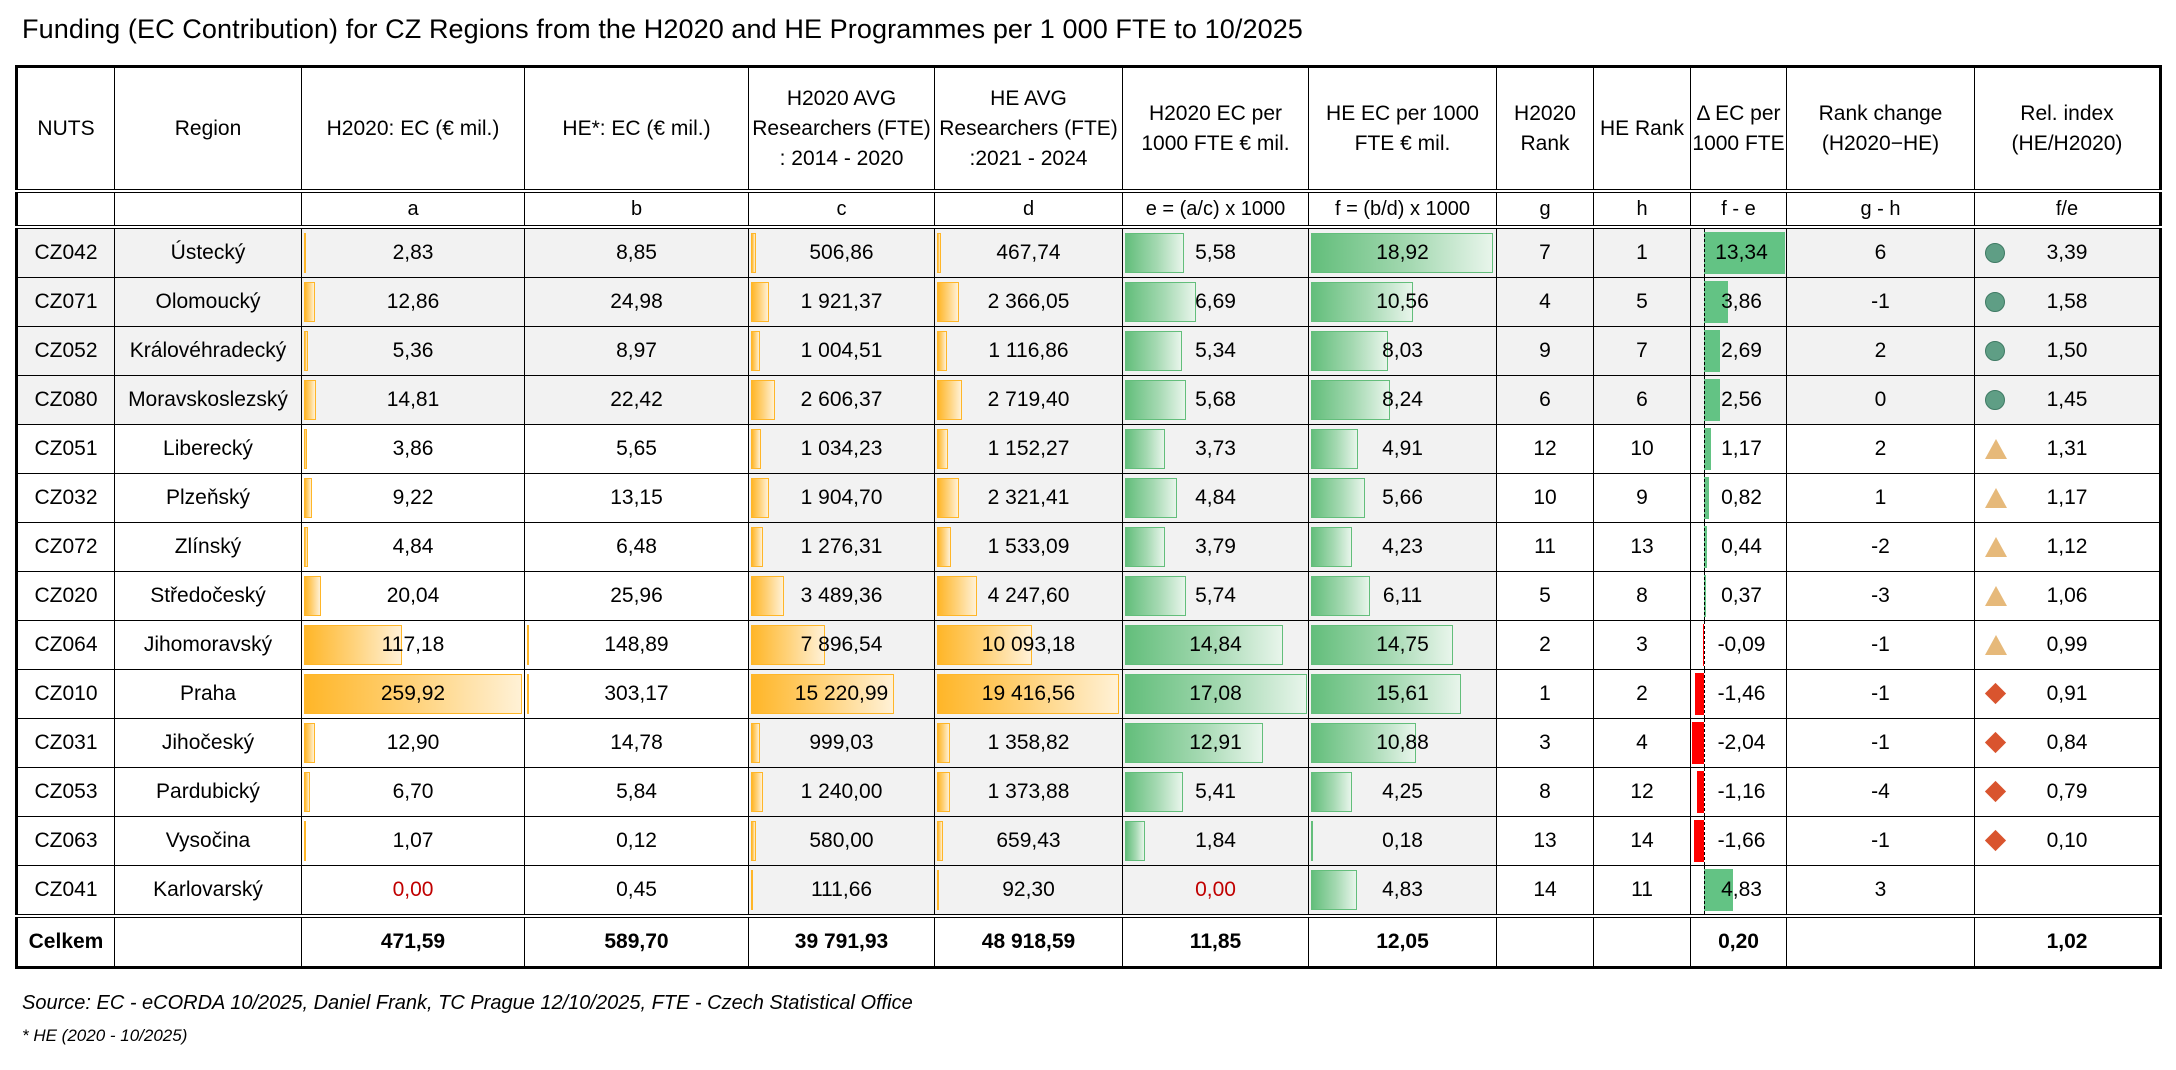 This screenshot has height=1070, width=2176. What do you see at coordinates (208, 941) in the screenshot?
I see `total-region` at bounding box center [208, 941].